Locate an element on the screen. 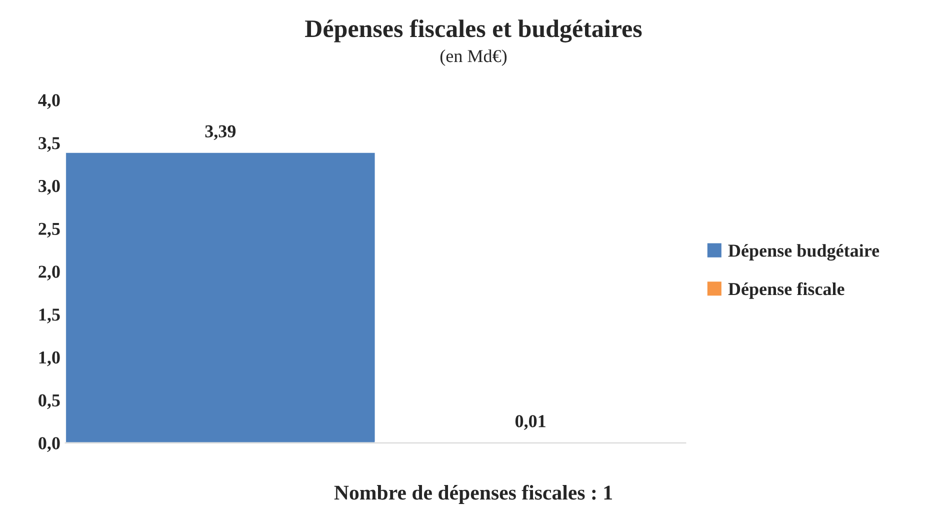 The width and height of the screenshot is (947, 515). y-tick-label: 0,0 is located at coordinates (49, 444).